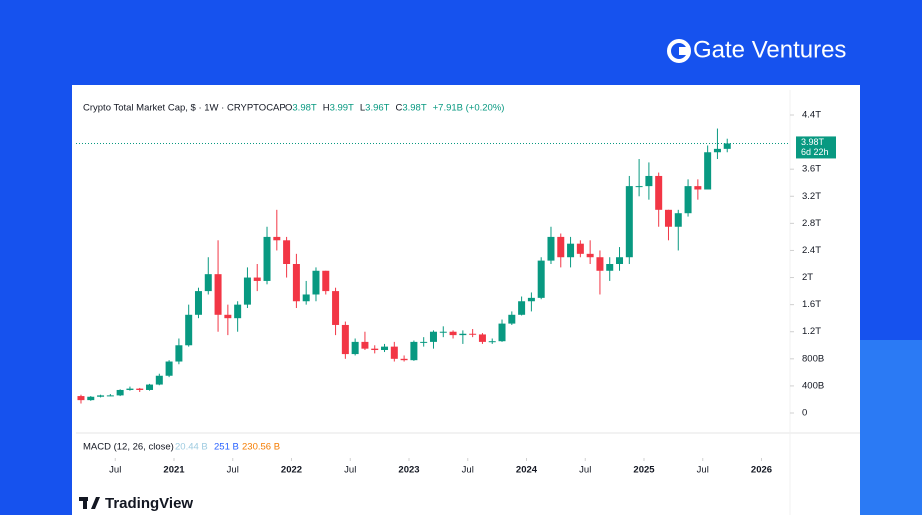 The width and height of the screenshot is (922, 520). What do you see at coordinates (811, 331) in the screenshot?
I see `y-tick-label: 1.2T` at bounding box center [811, 331].